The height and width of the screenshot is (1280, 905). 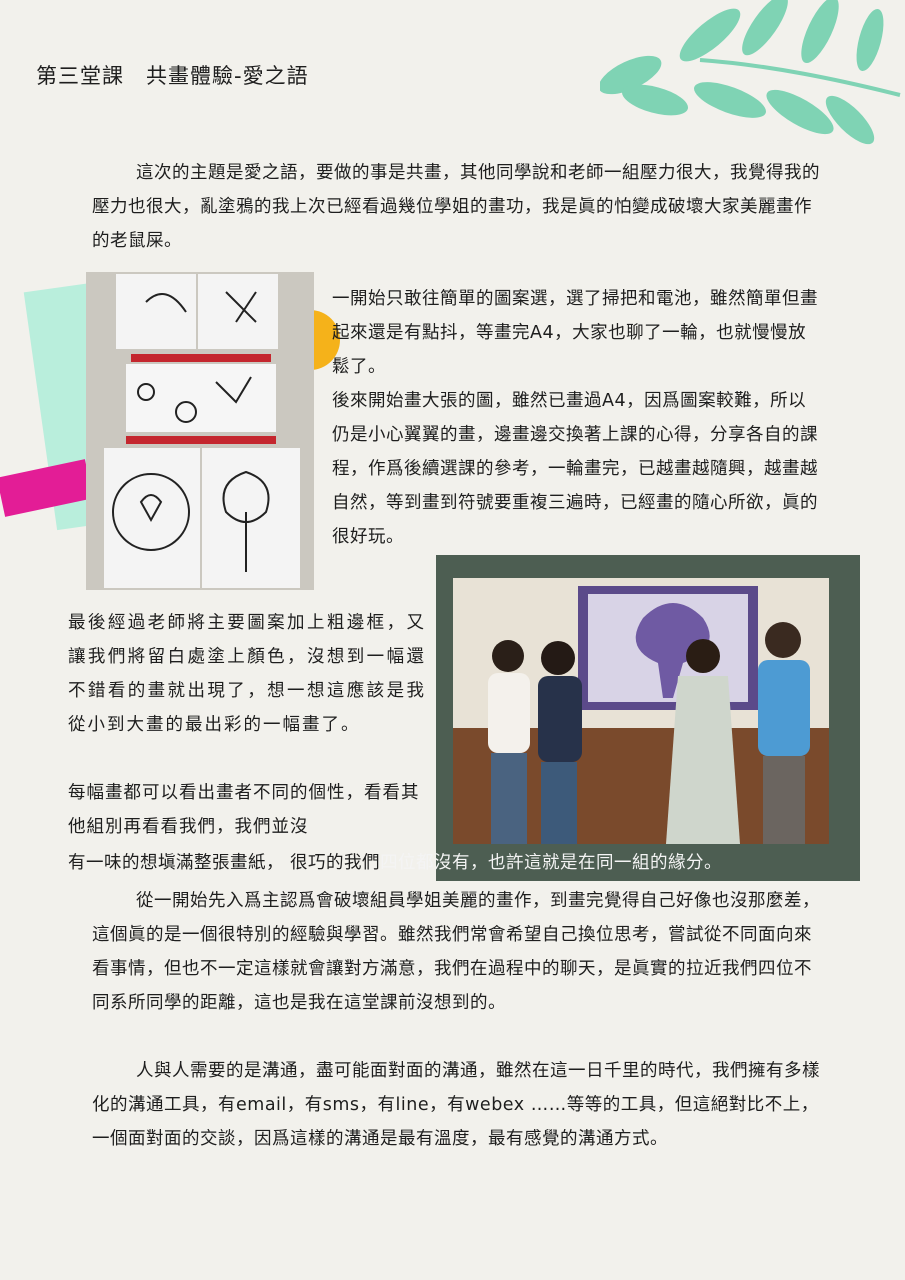 What do you see at coordinates (641, 711) in the screenshot?
I see `group-photo` at bounding box center [641, 711].